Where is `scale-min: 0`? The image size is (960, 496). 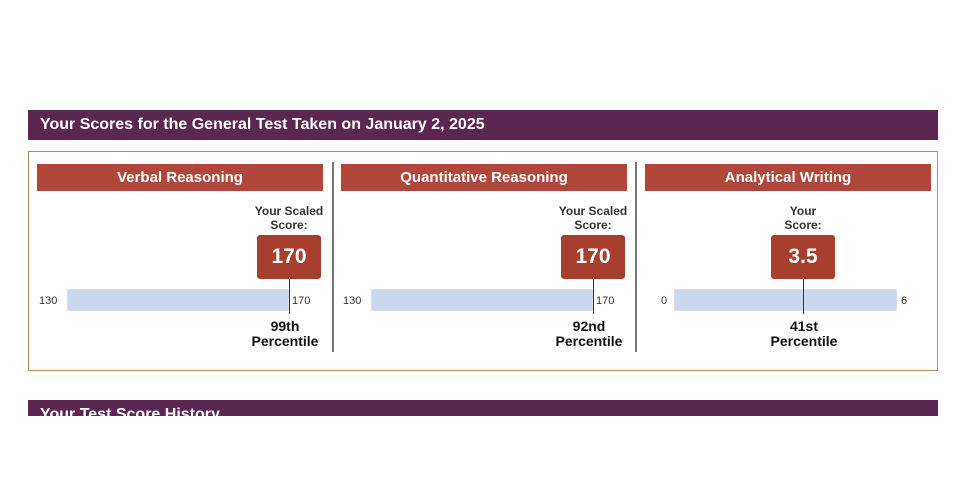 scale-min: 0 is located at coordinates (664, 301).